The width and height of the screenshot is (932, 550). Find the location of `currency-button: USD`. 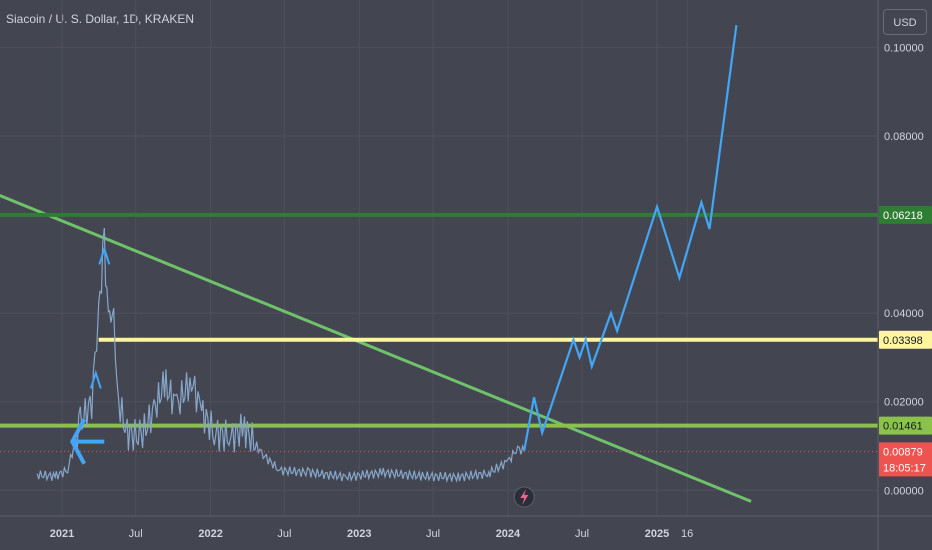

currency-button: USD is located at coordinates (905, 22).